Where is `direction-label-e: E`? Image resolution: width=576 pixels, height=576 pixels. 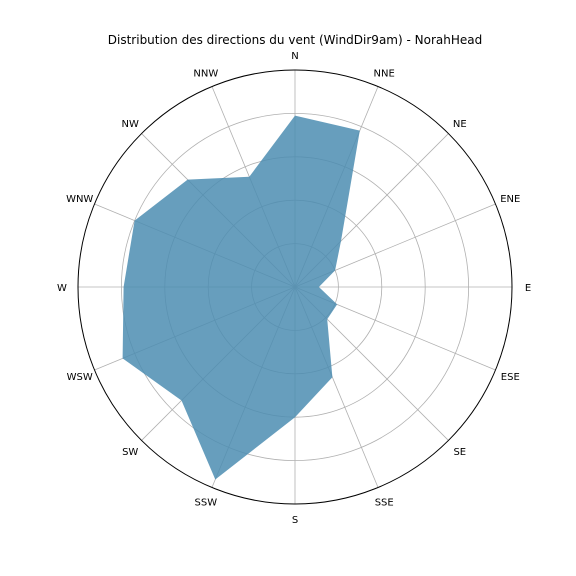 direction-label-e: E is located at coordinates (528, 288).